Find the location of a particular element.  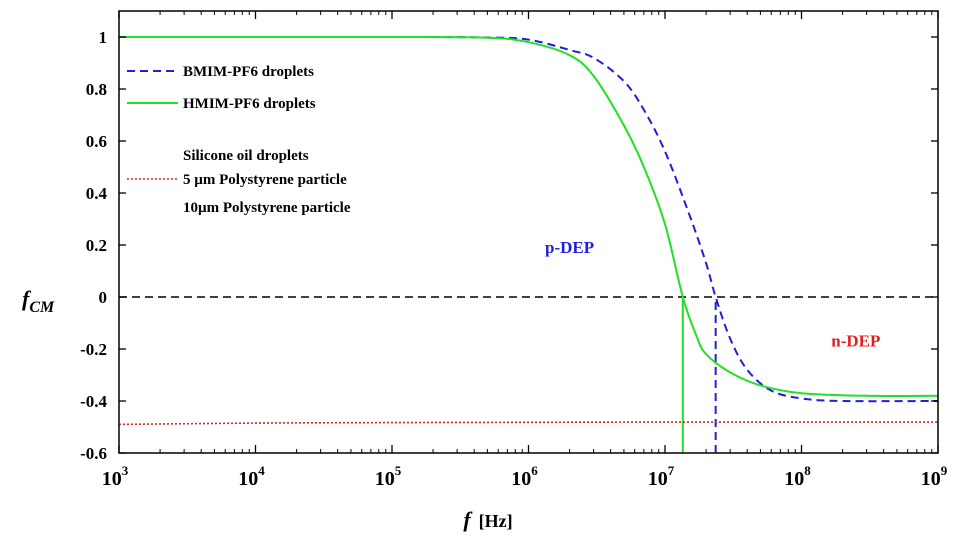

region-label-1: p-DEP is located at coordinates (569, 247).